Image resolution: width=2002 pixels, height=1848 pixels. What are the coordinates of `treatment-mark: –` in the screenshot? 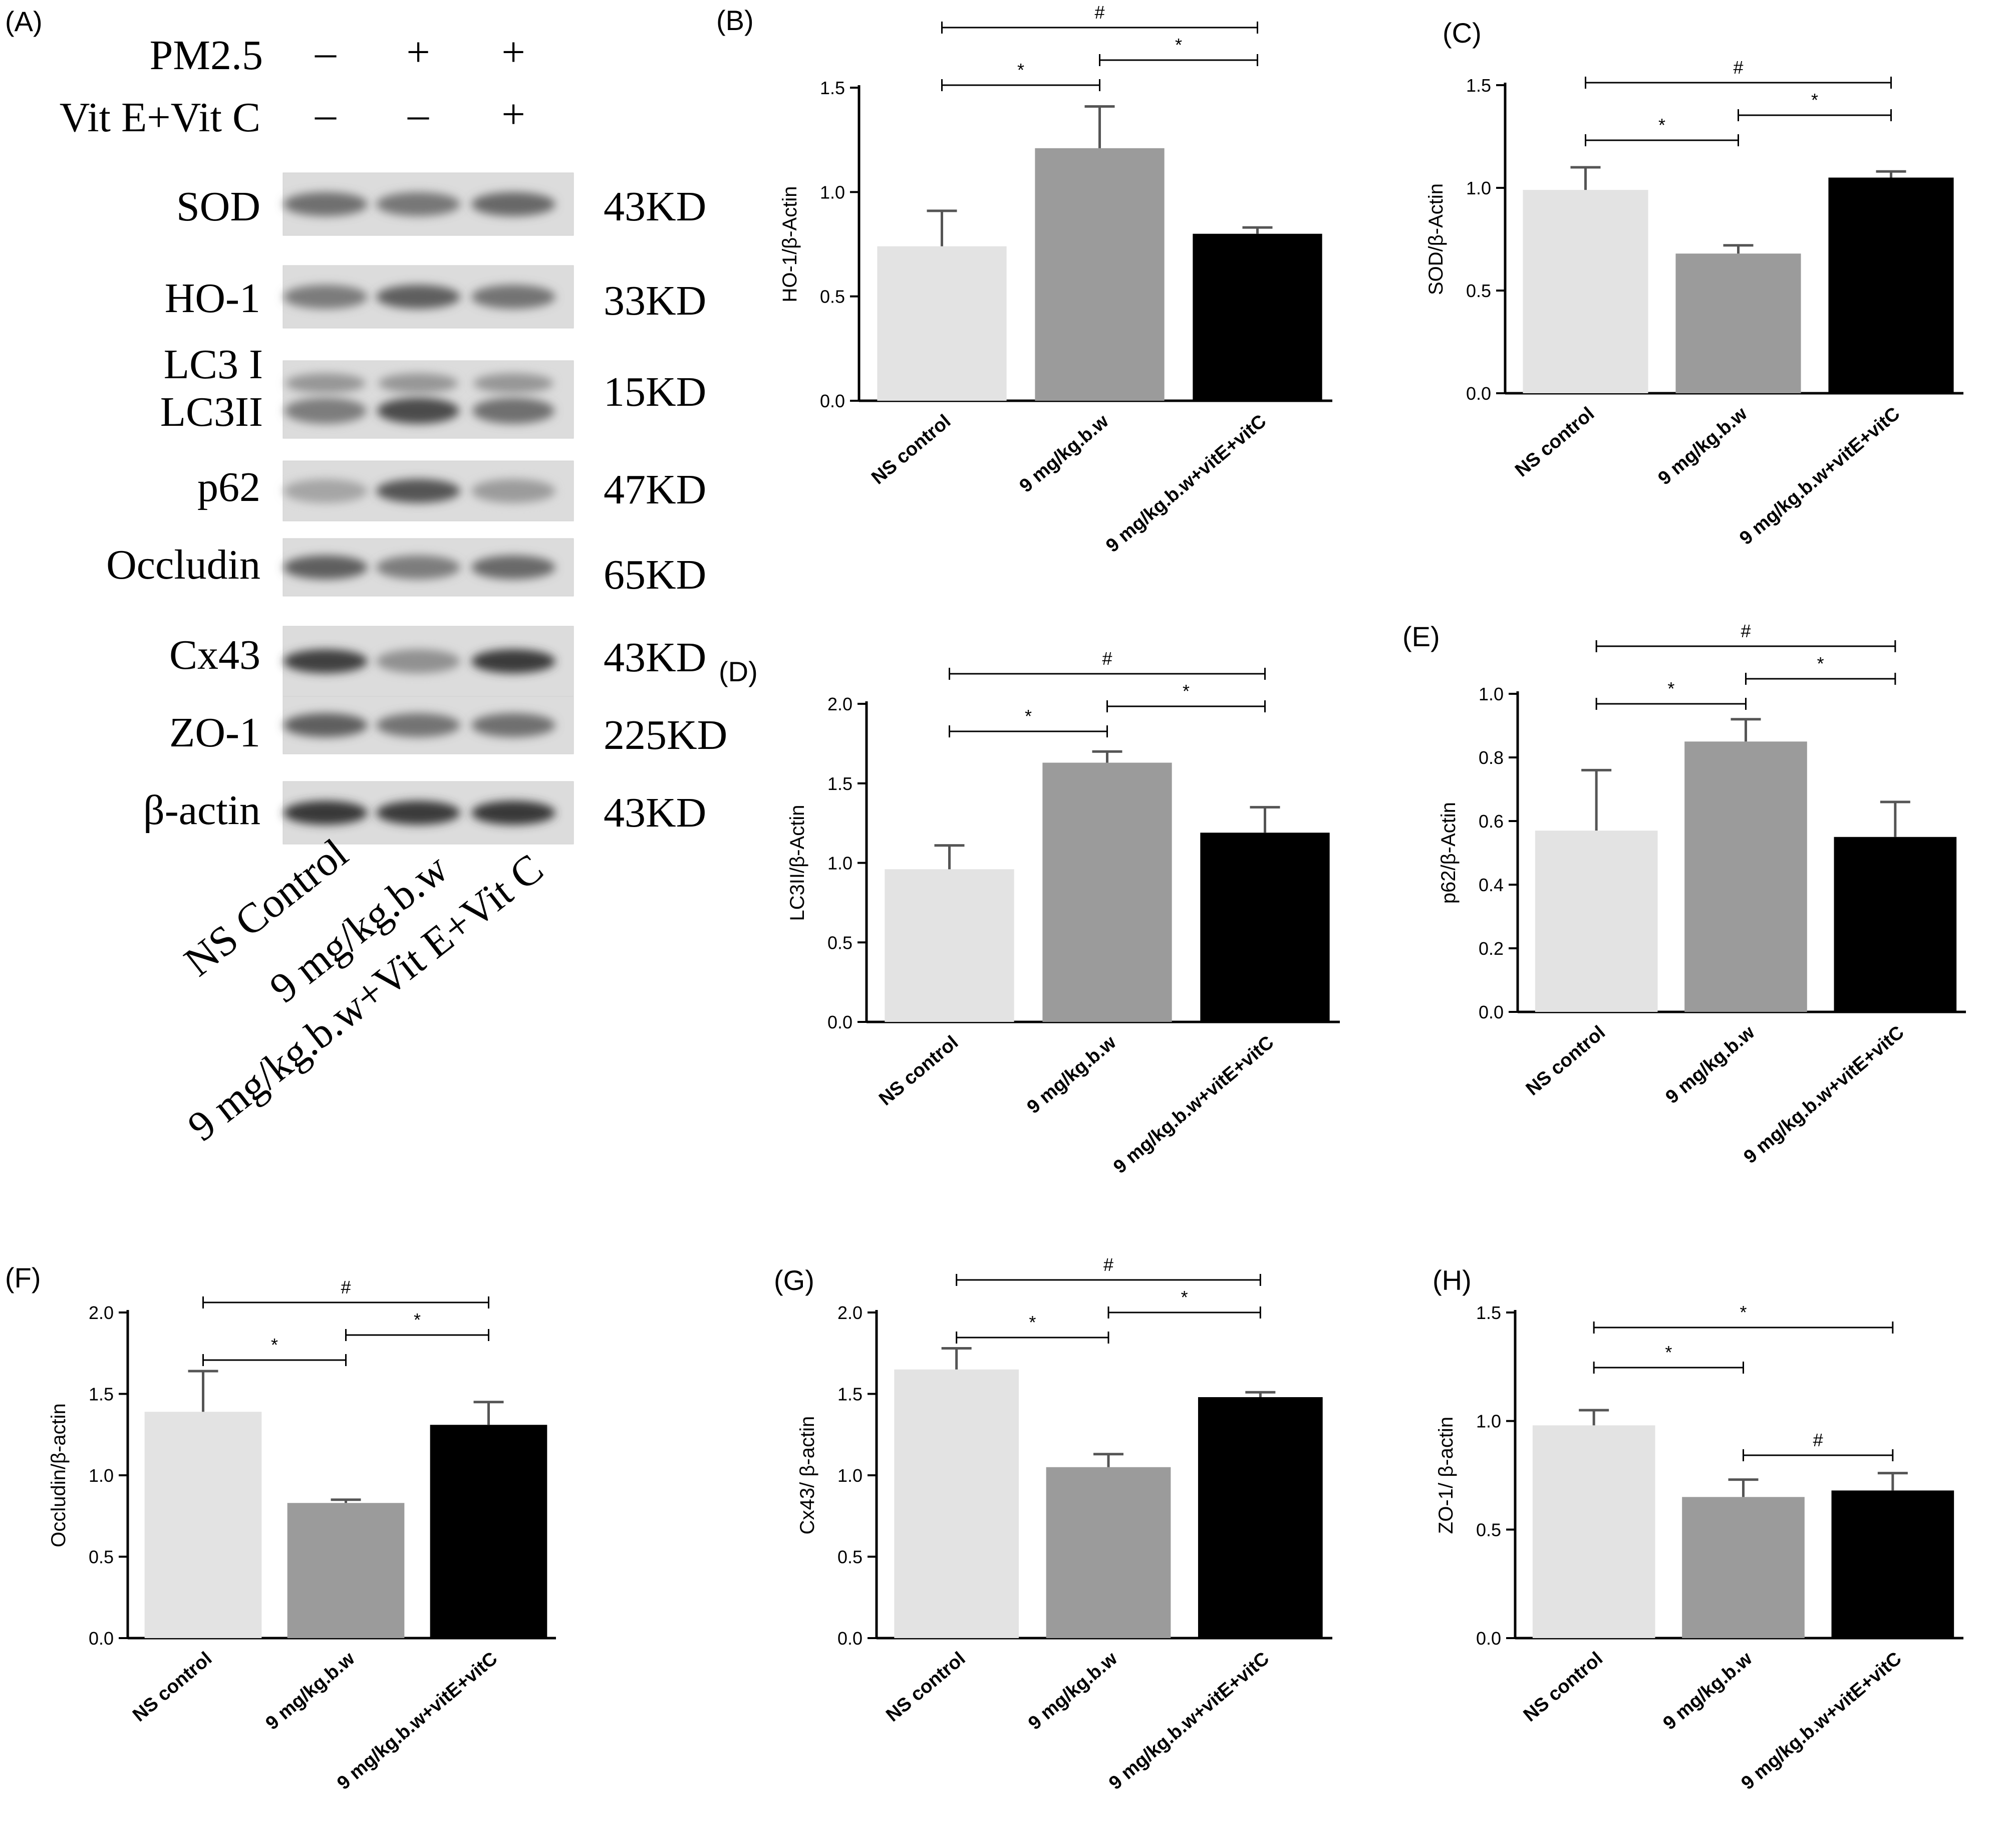 It's located at (326, 52).